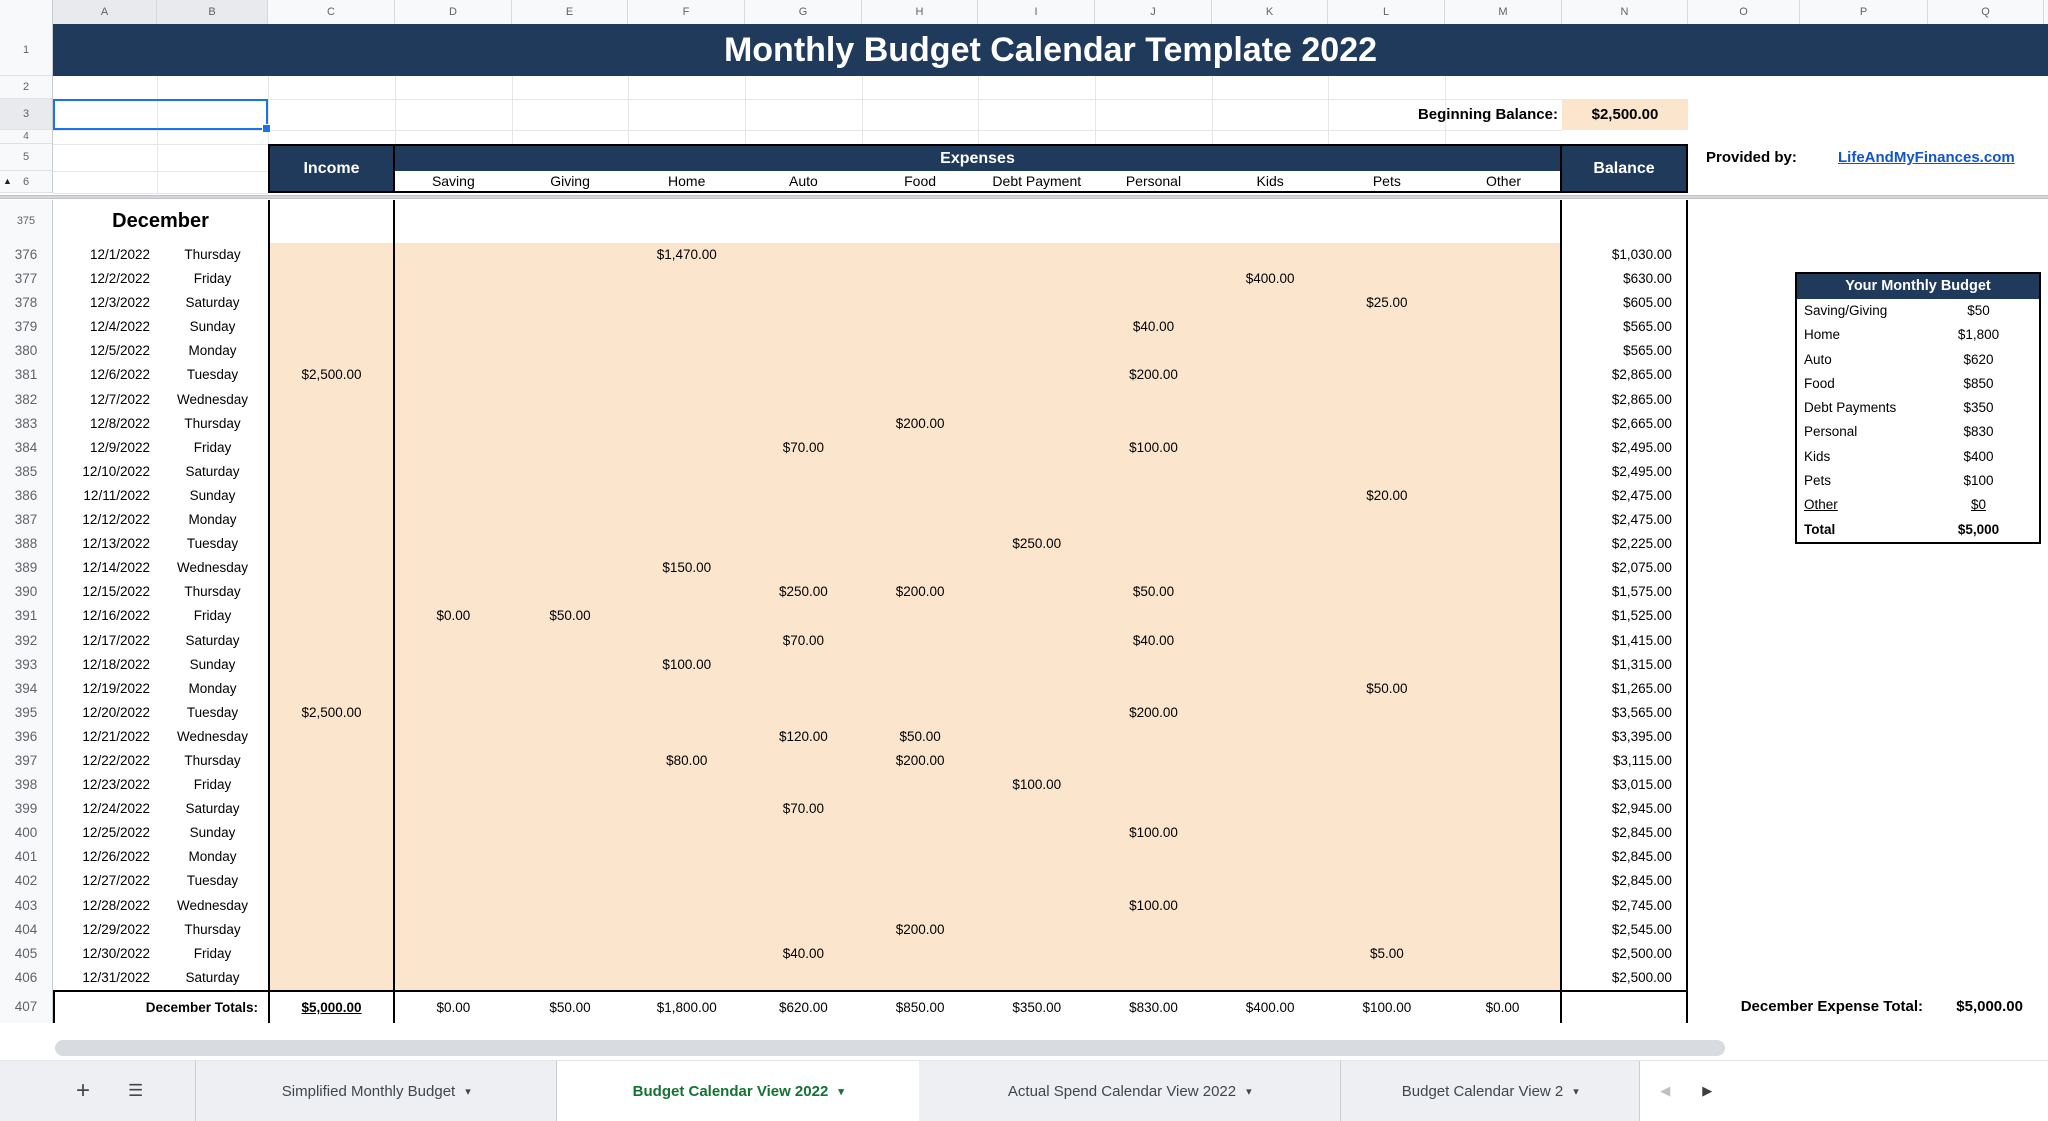 This screenshot has width=2048, height=1121. What do you see at coordinates (1153, 181) in the screenshot?
I see `category-header: Personal` at bounding box center [1153, 181].